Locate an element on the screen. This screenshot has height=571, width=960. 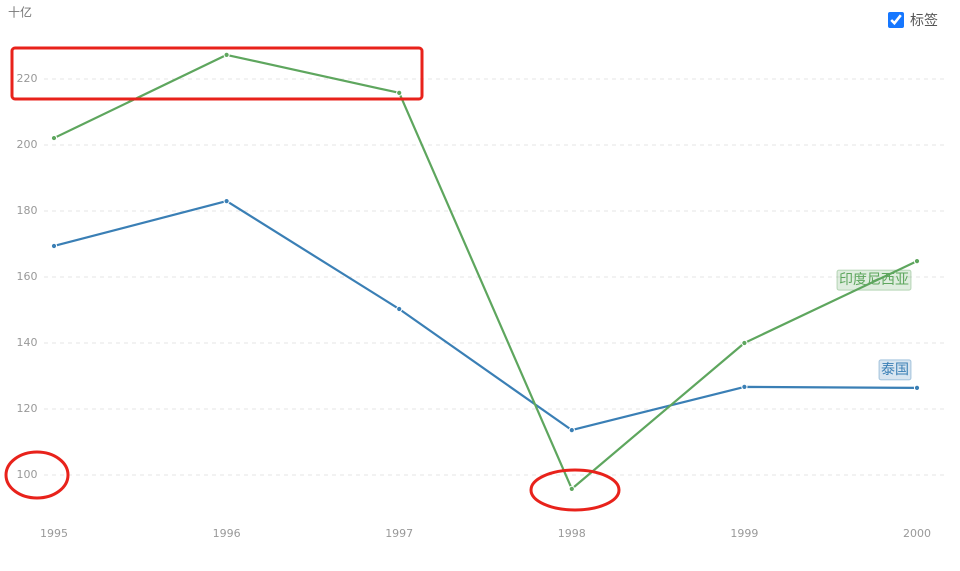
series-end-label: 印度尼西亚 is located at coordinates (874, 280).